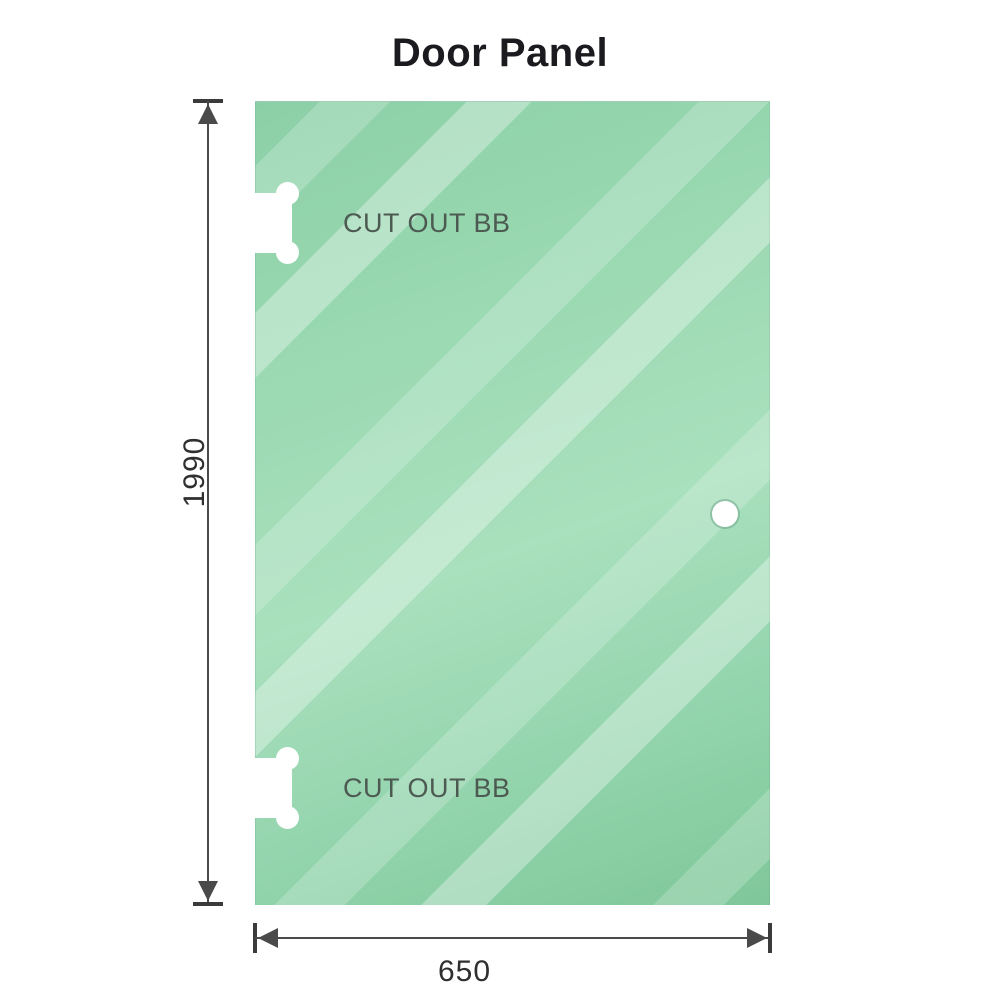 This screenshot has height=1000, width=1000. Describe the element at coordinates (287, 252) in the screenshot. I see `cutout-upper-lobe-bottom` at that location.